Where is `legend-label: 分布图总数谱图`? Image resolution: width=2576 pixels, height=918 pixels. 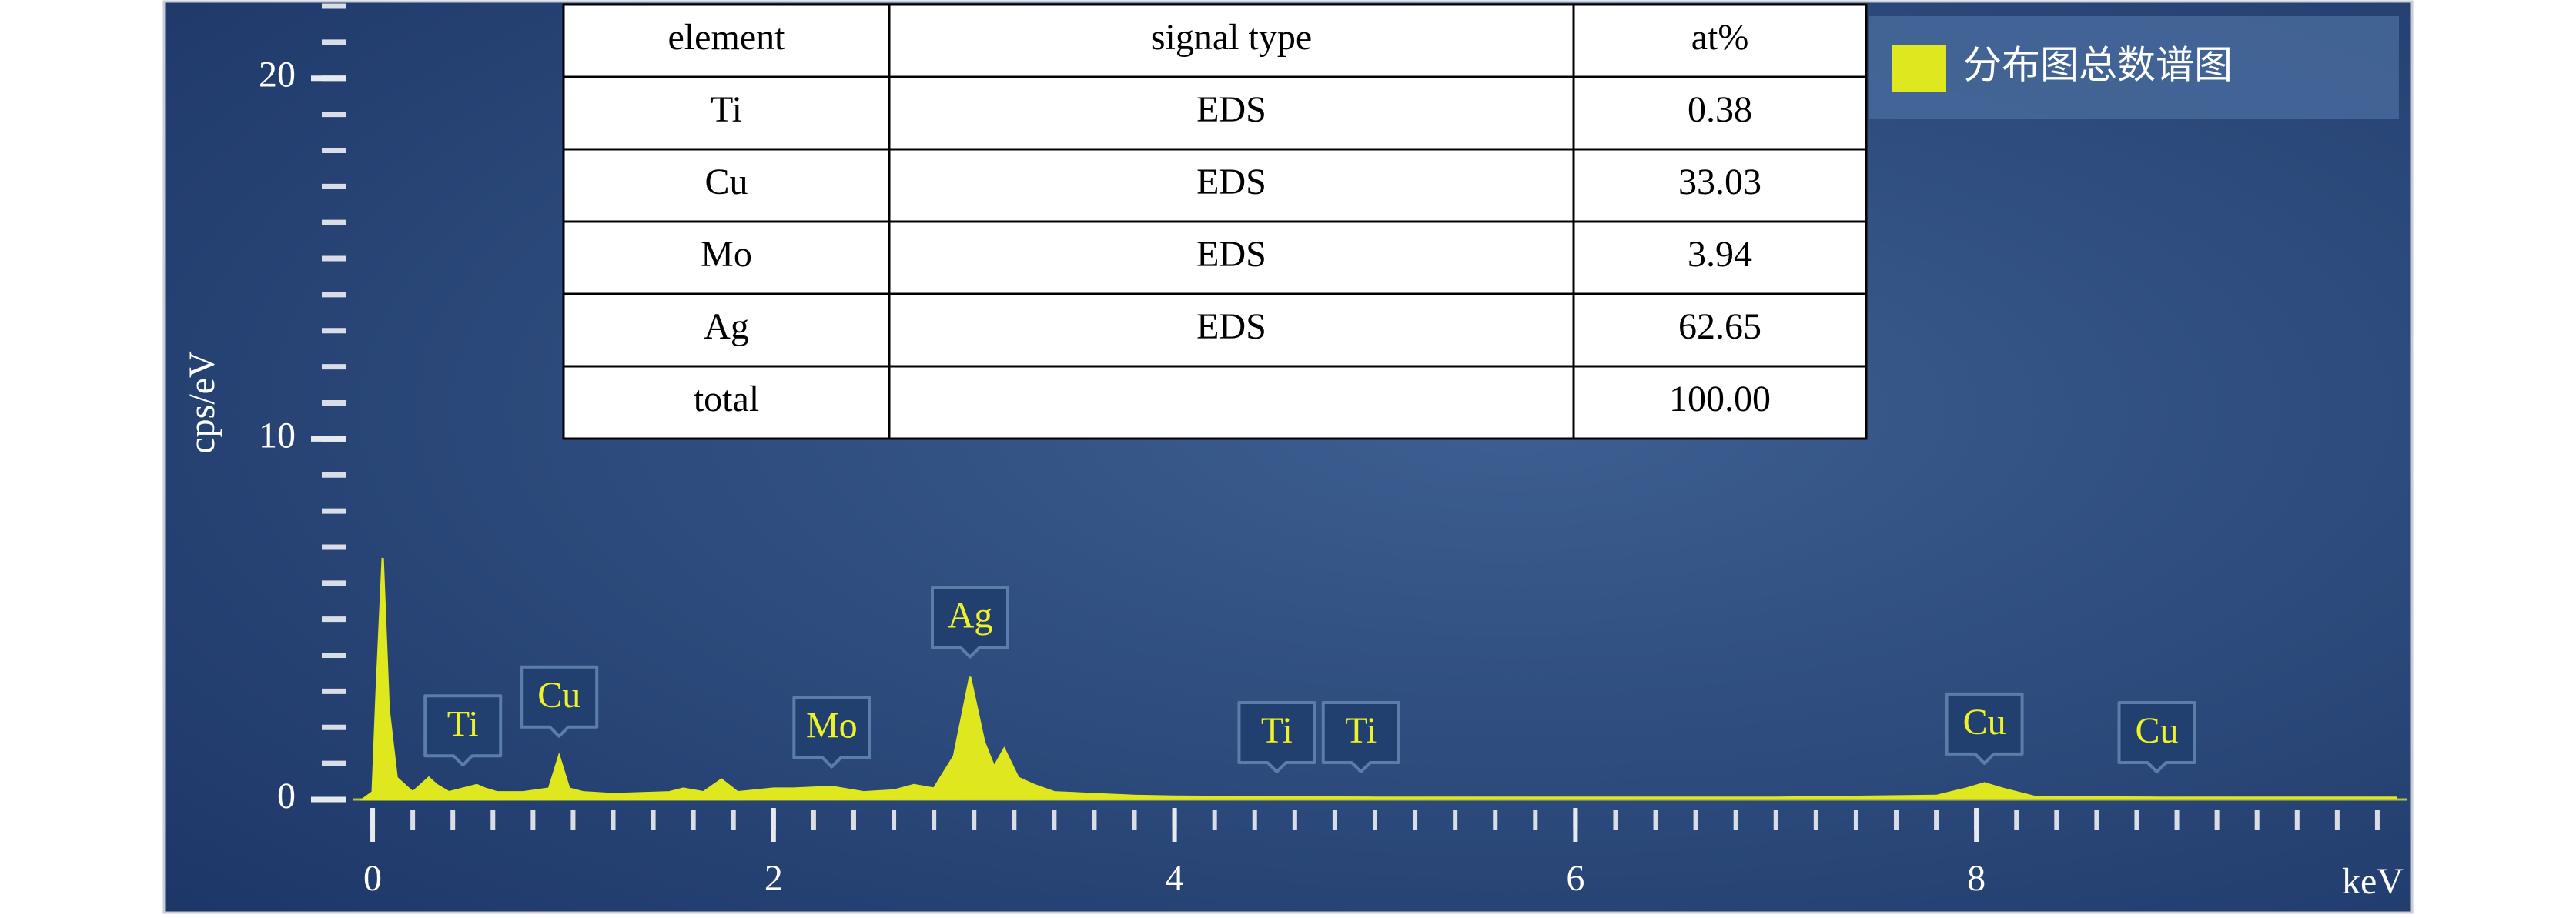
legend-label: 分布图总数谱图 is located at coordinates (2098, 65).